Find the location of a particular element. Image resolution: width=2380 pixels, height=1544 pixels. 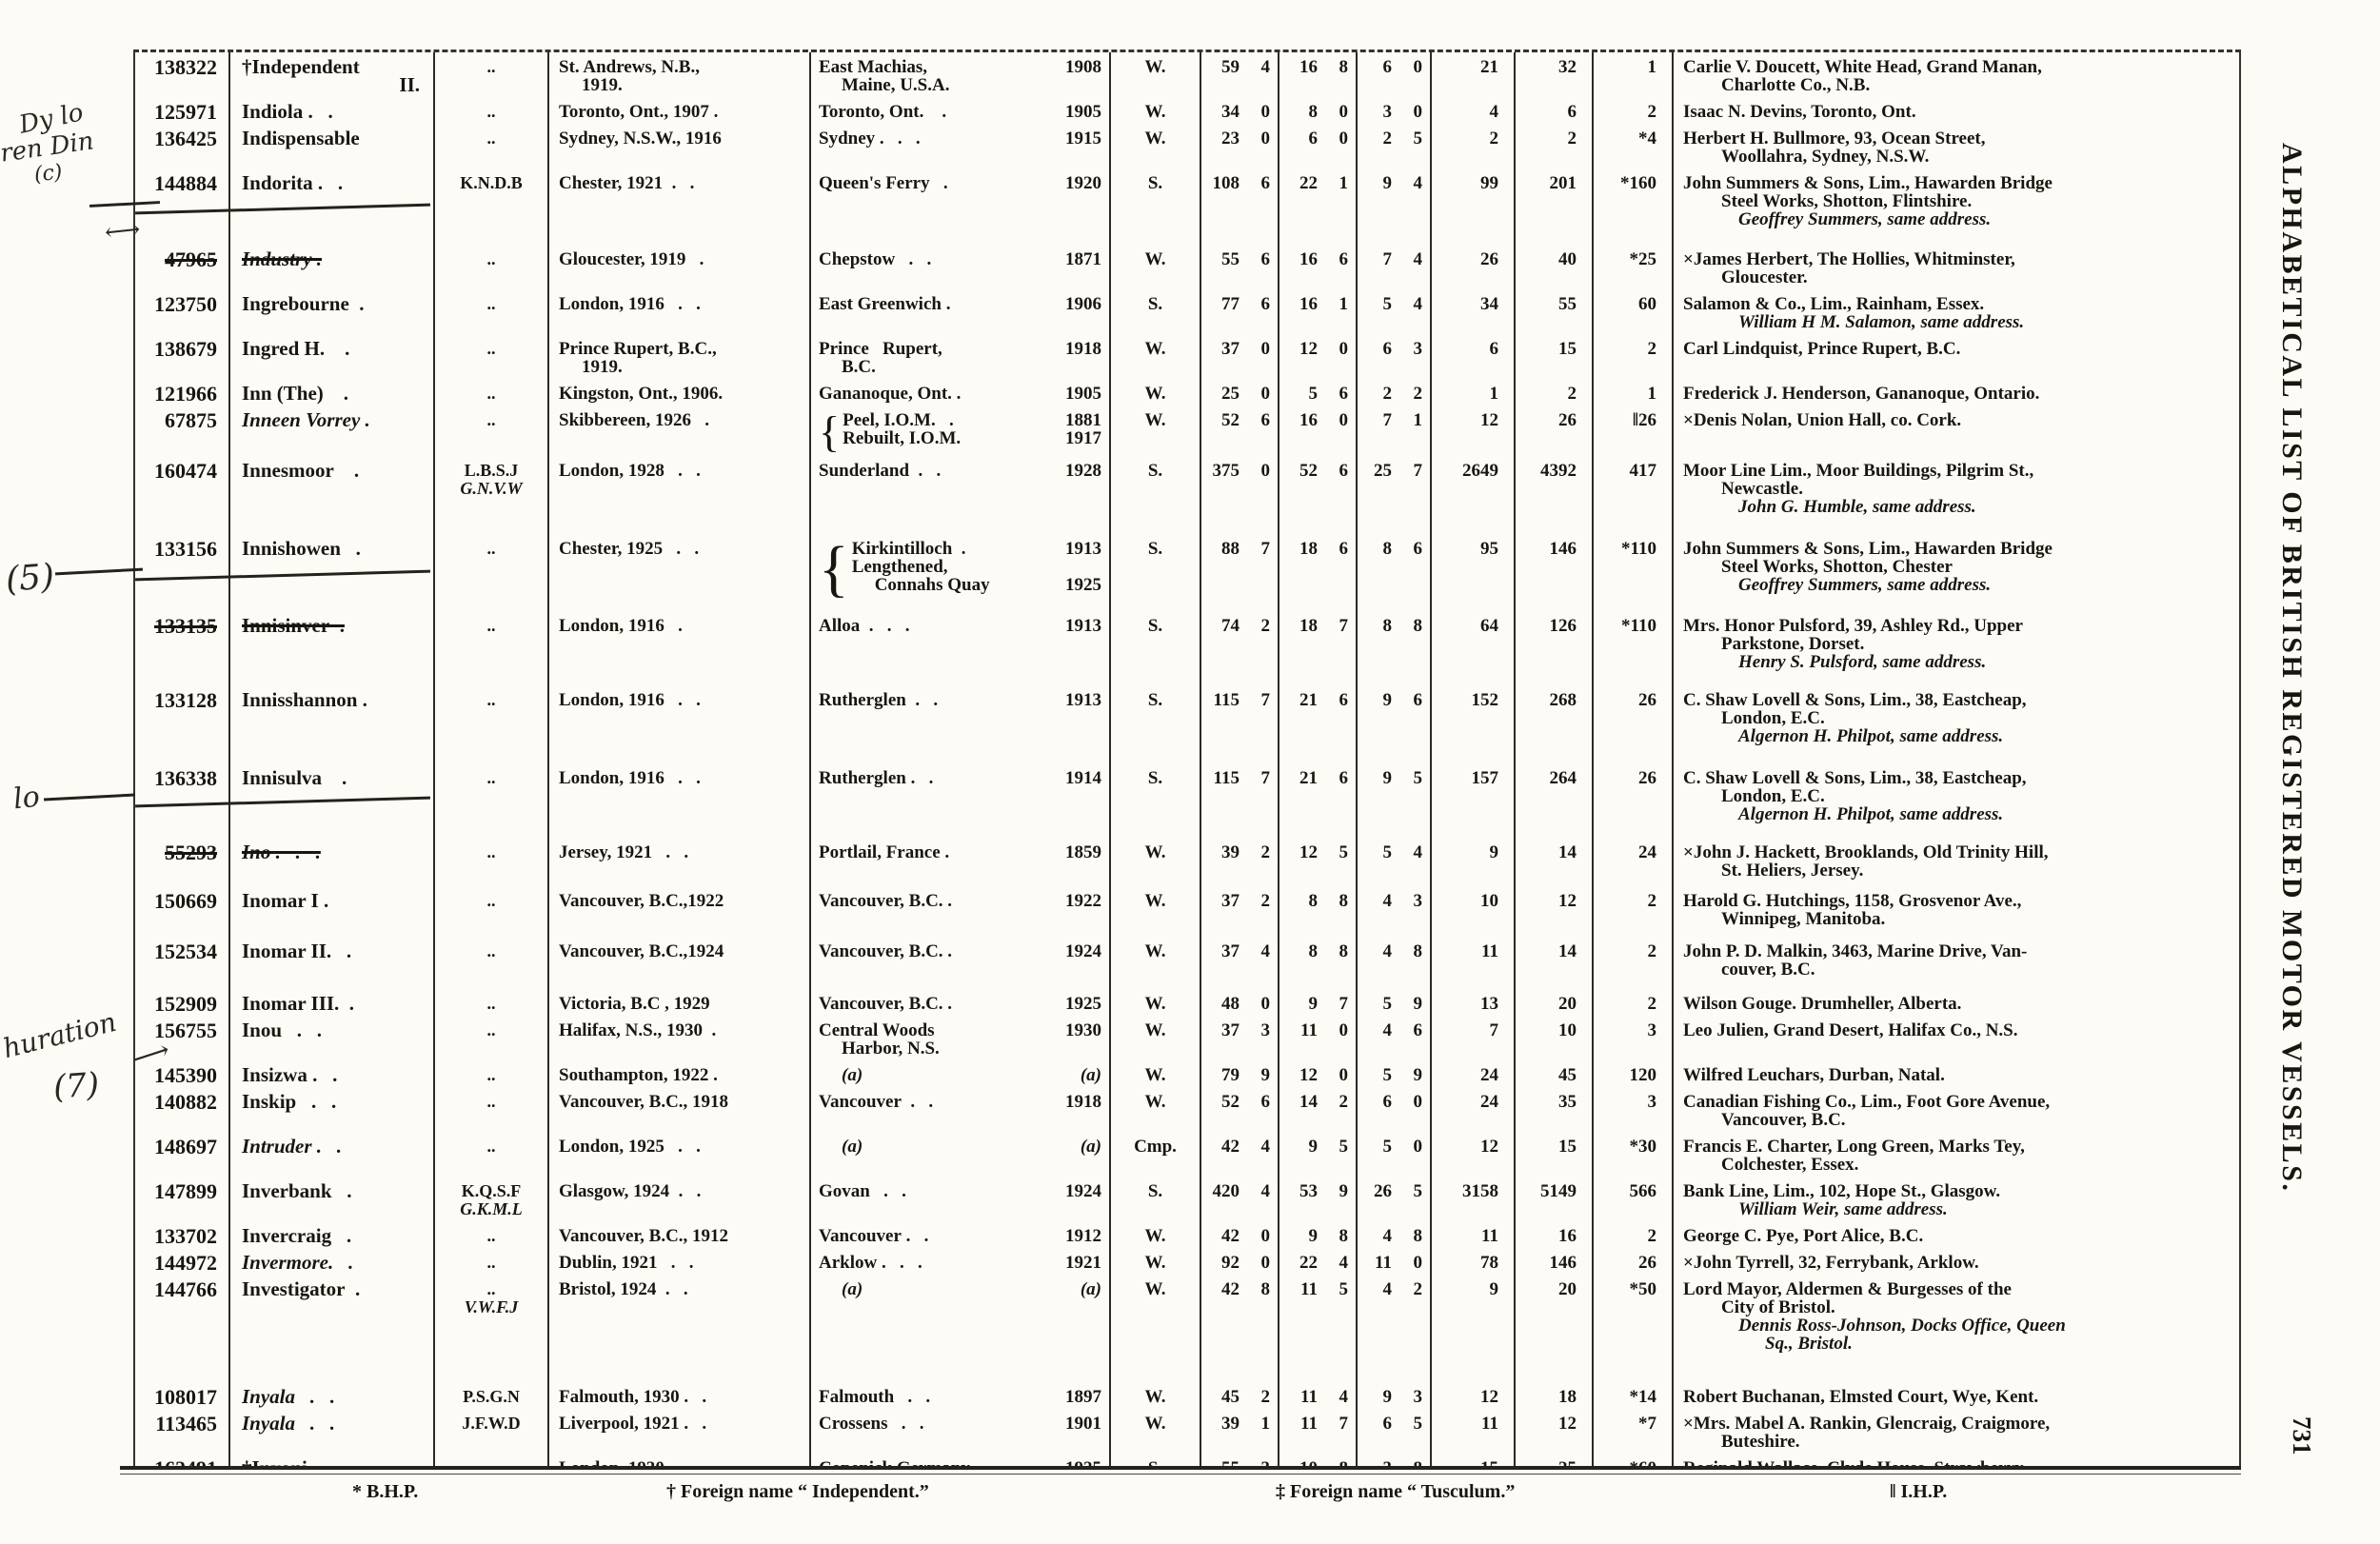

horse-power: *25 is located at coordinates (1643, 259).